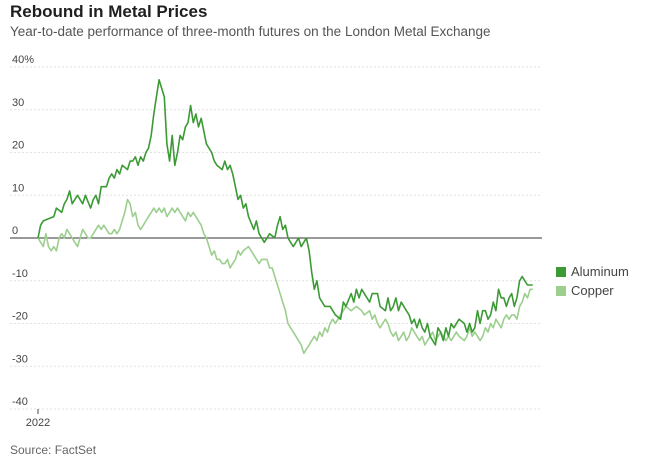  I want to click on y-tick-label: 30, so click(18, 103).